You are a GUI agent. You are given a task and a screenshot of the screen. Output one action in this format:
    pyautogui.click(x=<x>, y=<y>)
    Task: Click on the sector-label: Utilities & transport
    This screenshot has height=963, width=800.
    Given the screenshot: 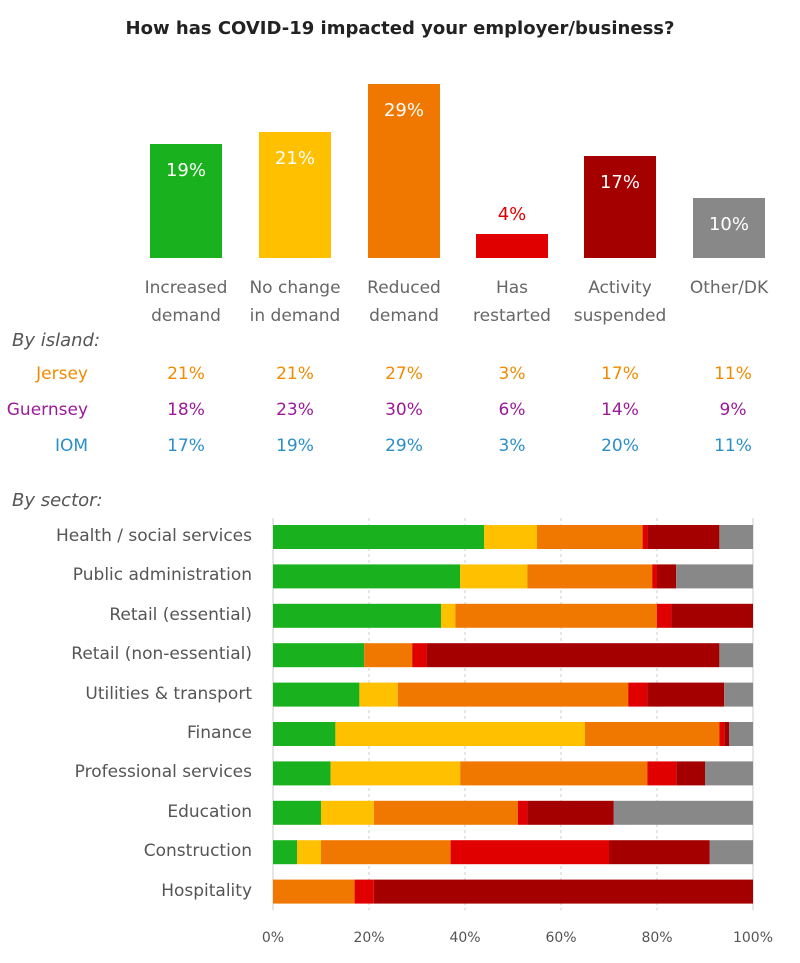 What is the action you would take?
    pyautogui.click(x=168, y=693)
    